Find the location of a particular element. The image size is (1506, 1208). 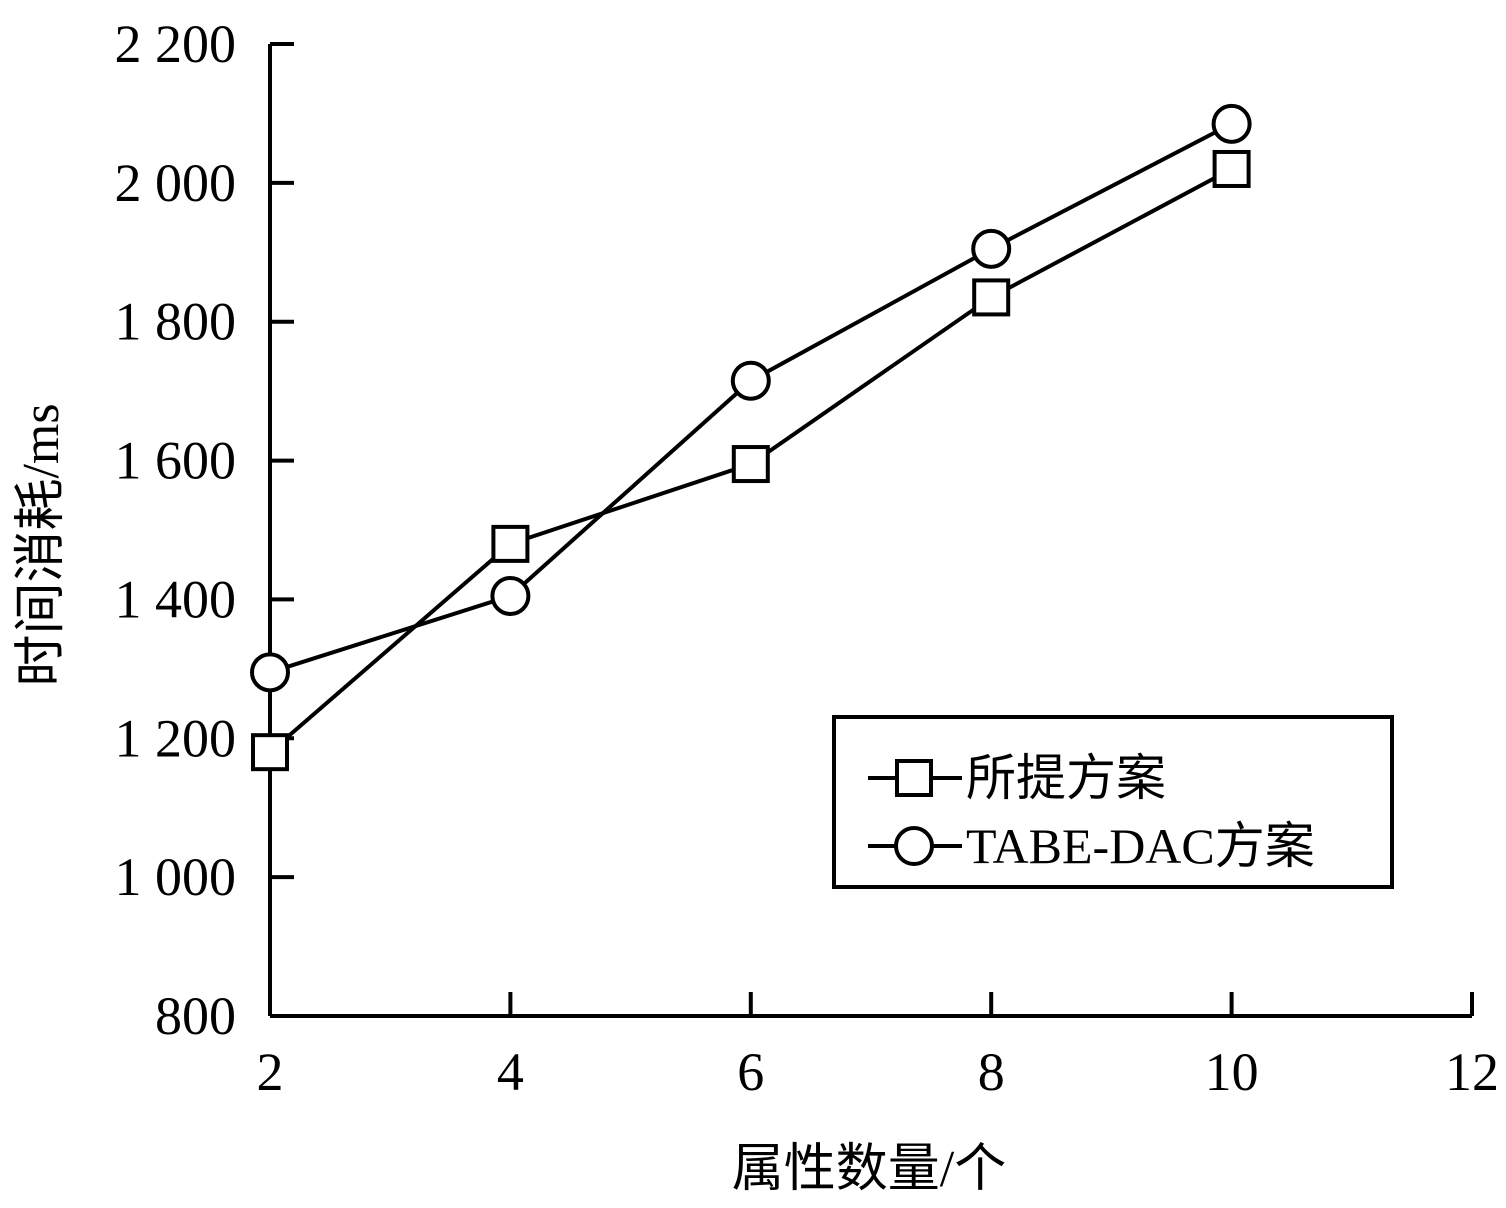

legend-label: 所提方案 is located at coordinates (1066, 778).